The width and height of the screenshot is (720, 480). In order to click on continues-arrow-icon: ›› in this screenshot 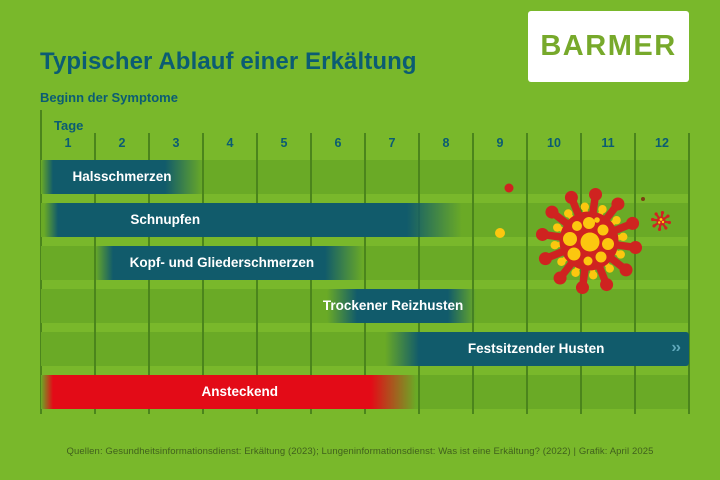, I will do `click(676, 347)`.